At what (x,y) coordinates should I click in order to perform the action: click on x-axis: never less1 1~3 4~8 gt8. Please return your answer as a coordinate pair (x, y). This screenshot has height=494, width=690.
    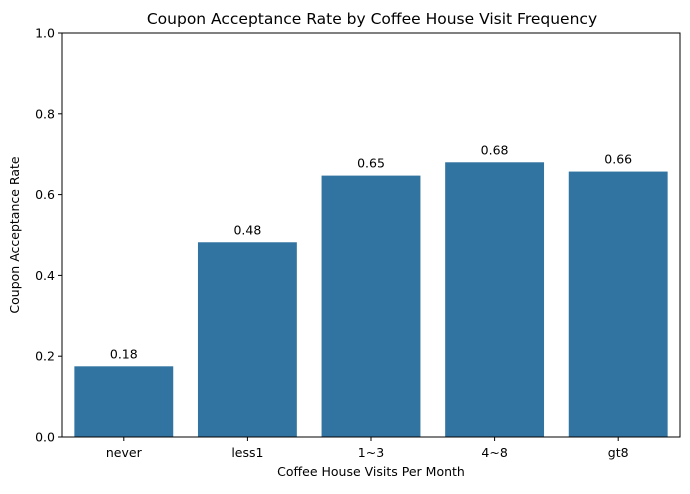
    Looking at the image, I should click on (367, 448).